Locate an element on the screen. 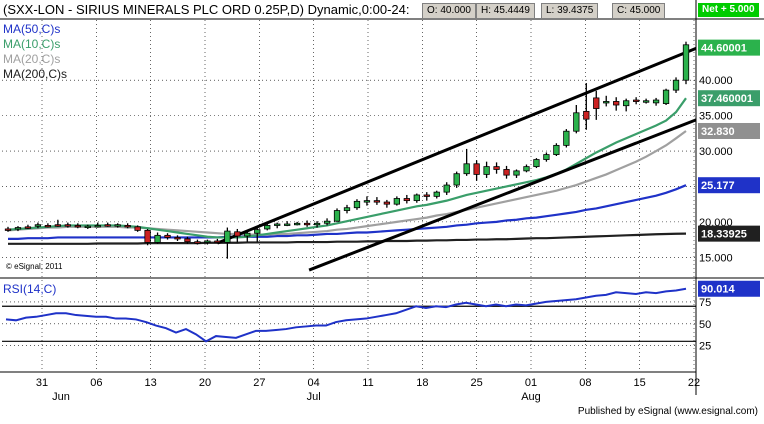 The height and width of the screenshot is (424, 764). price-box-ma50 is located at coordinates (729, 185).